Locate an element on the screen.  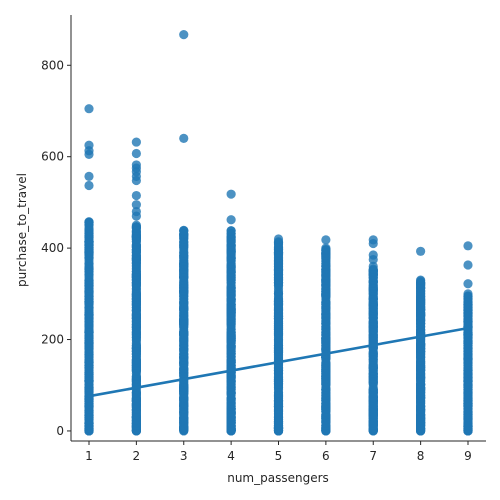
regression-layer is located at coordinates (278, 362).